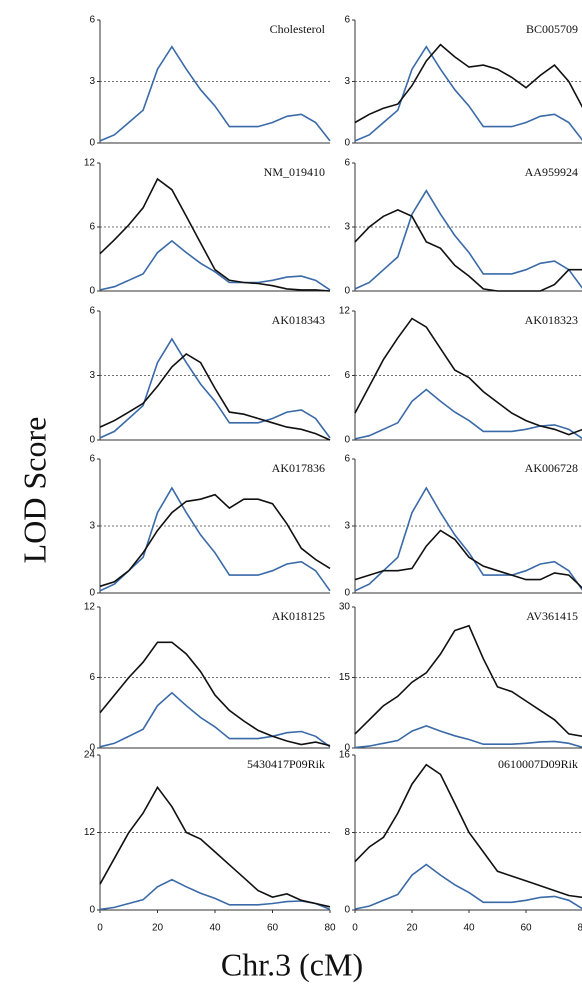 The height and width of the screenshot is (994, 582). Describe the element at coordinates (292, 964) in the screenshot. I see `x-axis-label: Chr.3 (cM)` at that location.